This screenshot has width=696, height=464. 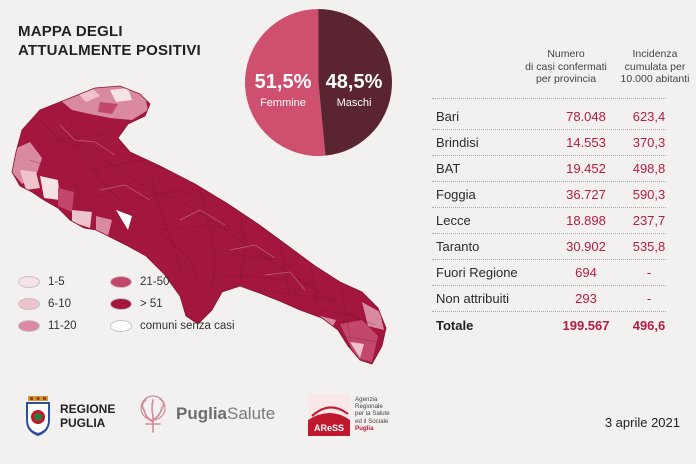 I want to click on puglia-salute-text: PugliaSalute, so click(x=225, y=414).